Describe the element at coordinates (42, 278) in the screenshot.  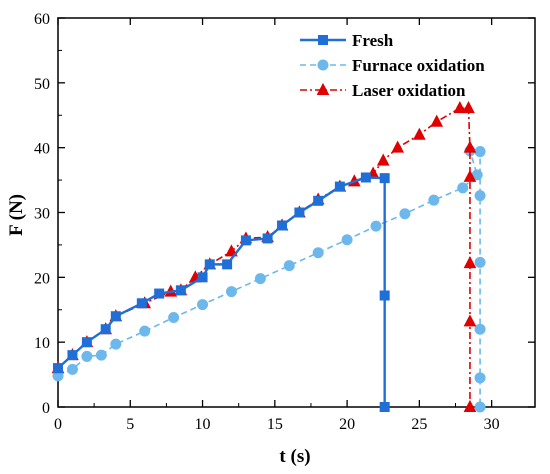
I see `y-tick-label: 20` at that location.